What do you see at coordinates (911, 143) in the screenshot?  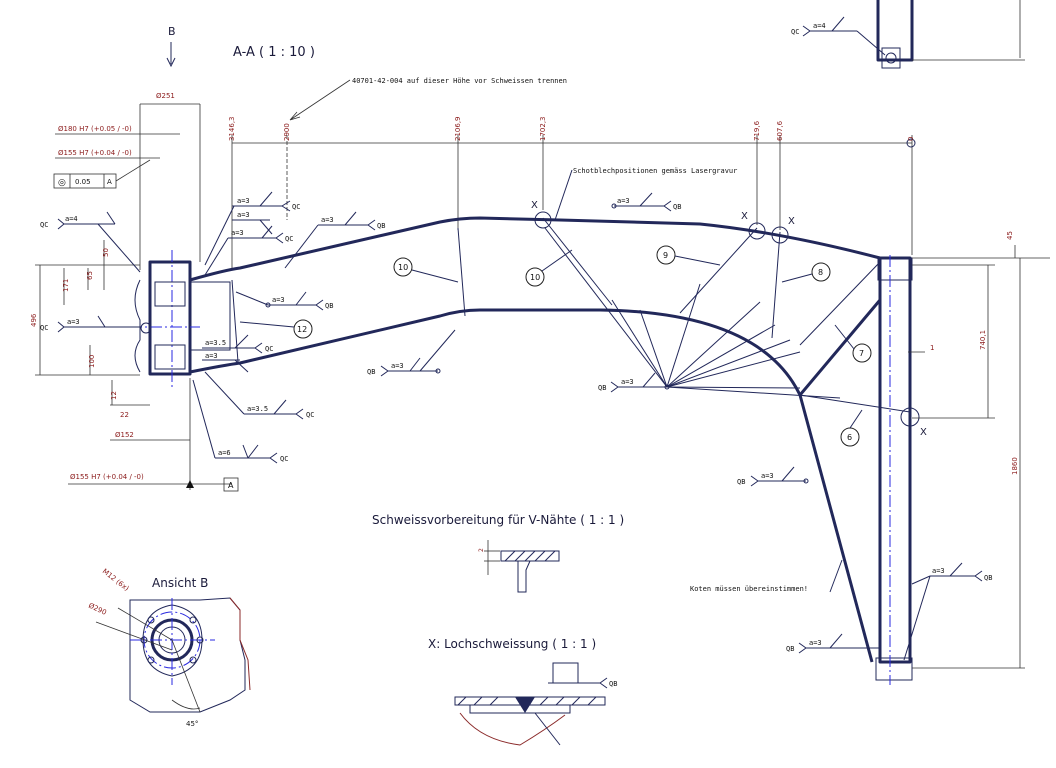 I see `origin-marker` at bounding box center [911, 143].